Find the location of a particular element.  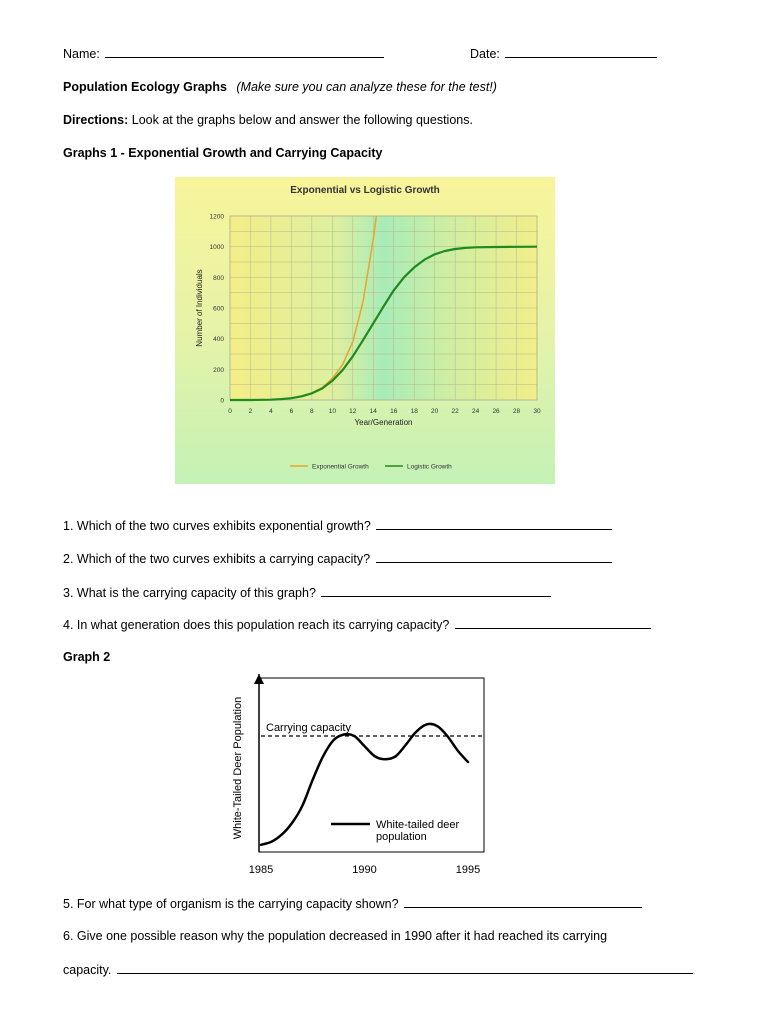

chart1-legend-label: Exponential Growth is located at coordinates (340, 467).